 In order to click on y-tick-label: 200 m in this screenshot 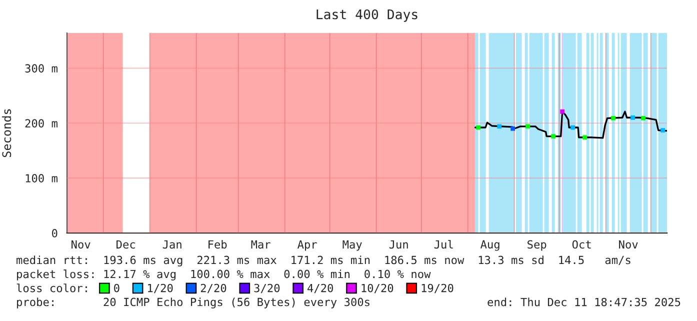, I will do `click(41, 123)`.